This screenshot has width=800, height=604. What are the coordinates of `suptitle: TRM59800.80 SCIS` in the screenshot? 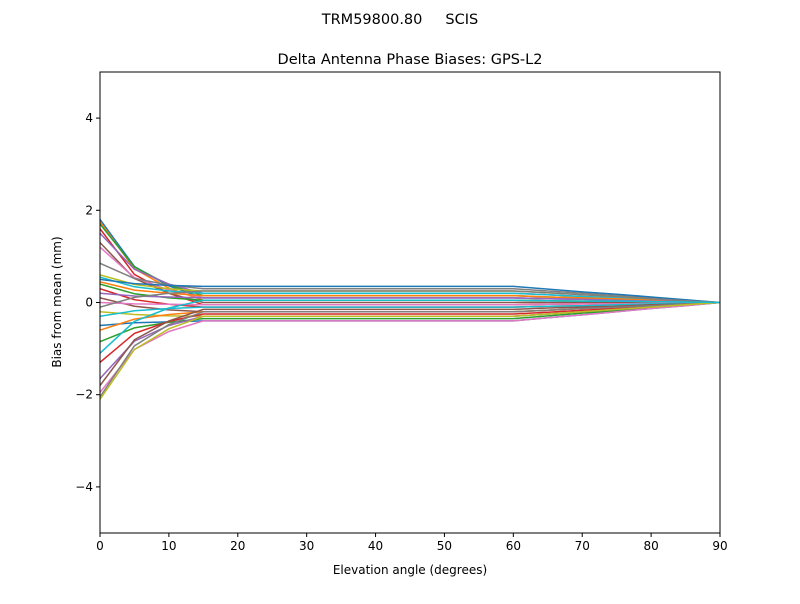 It's located at (399, 20).